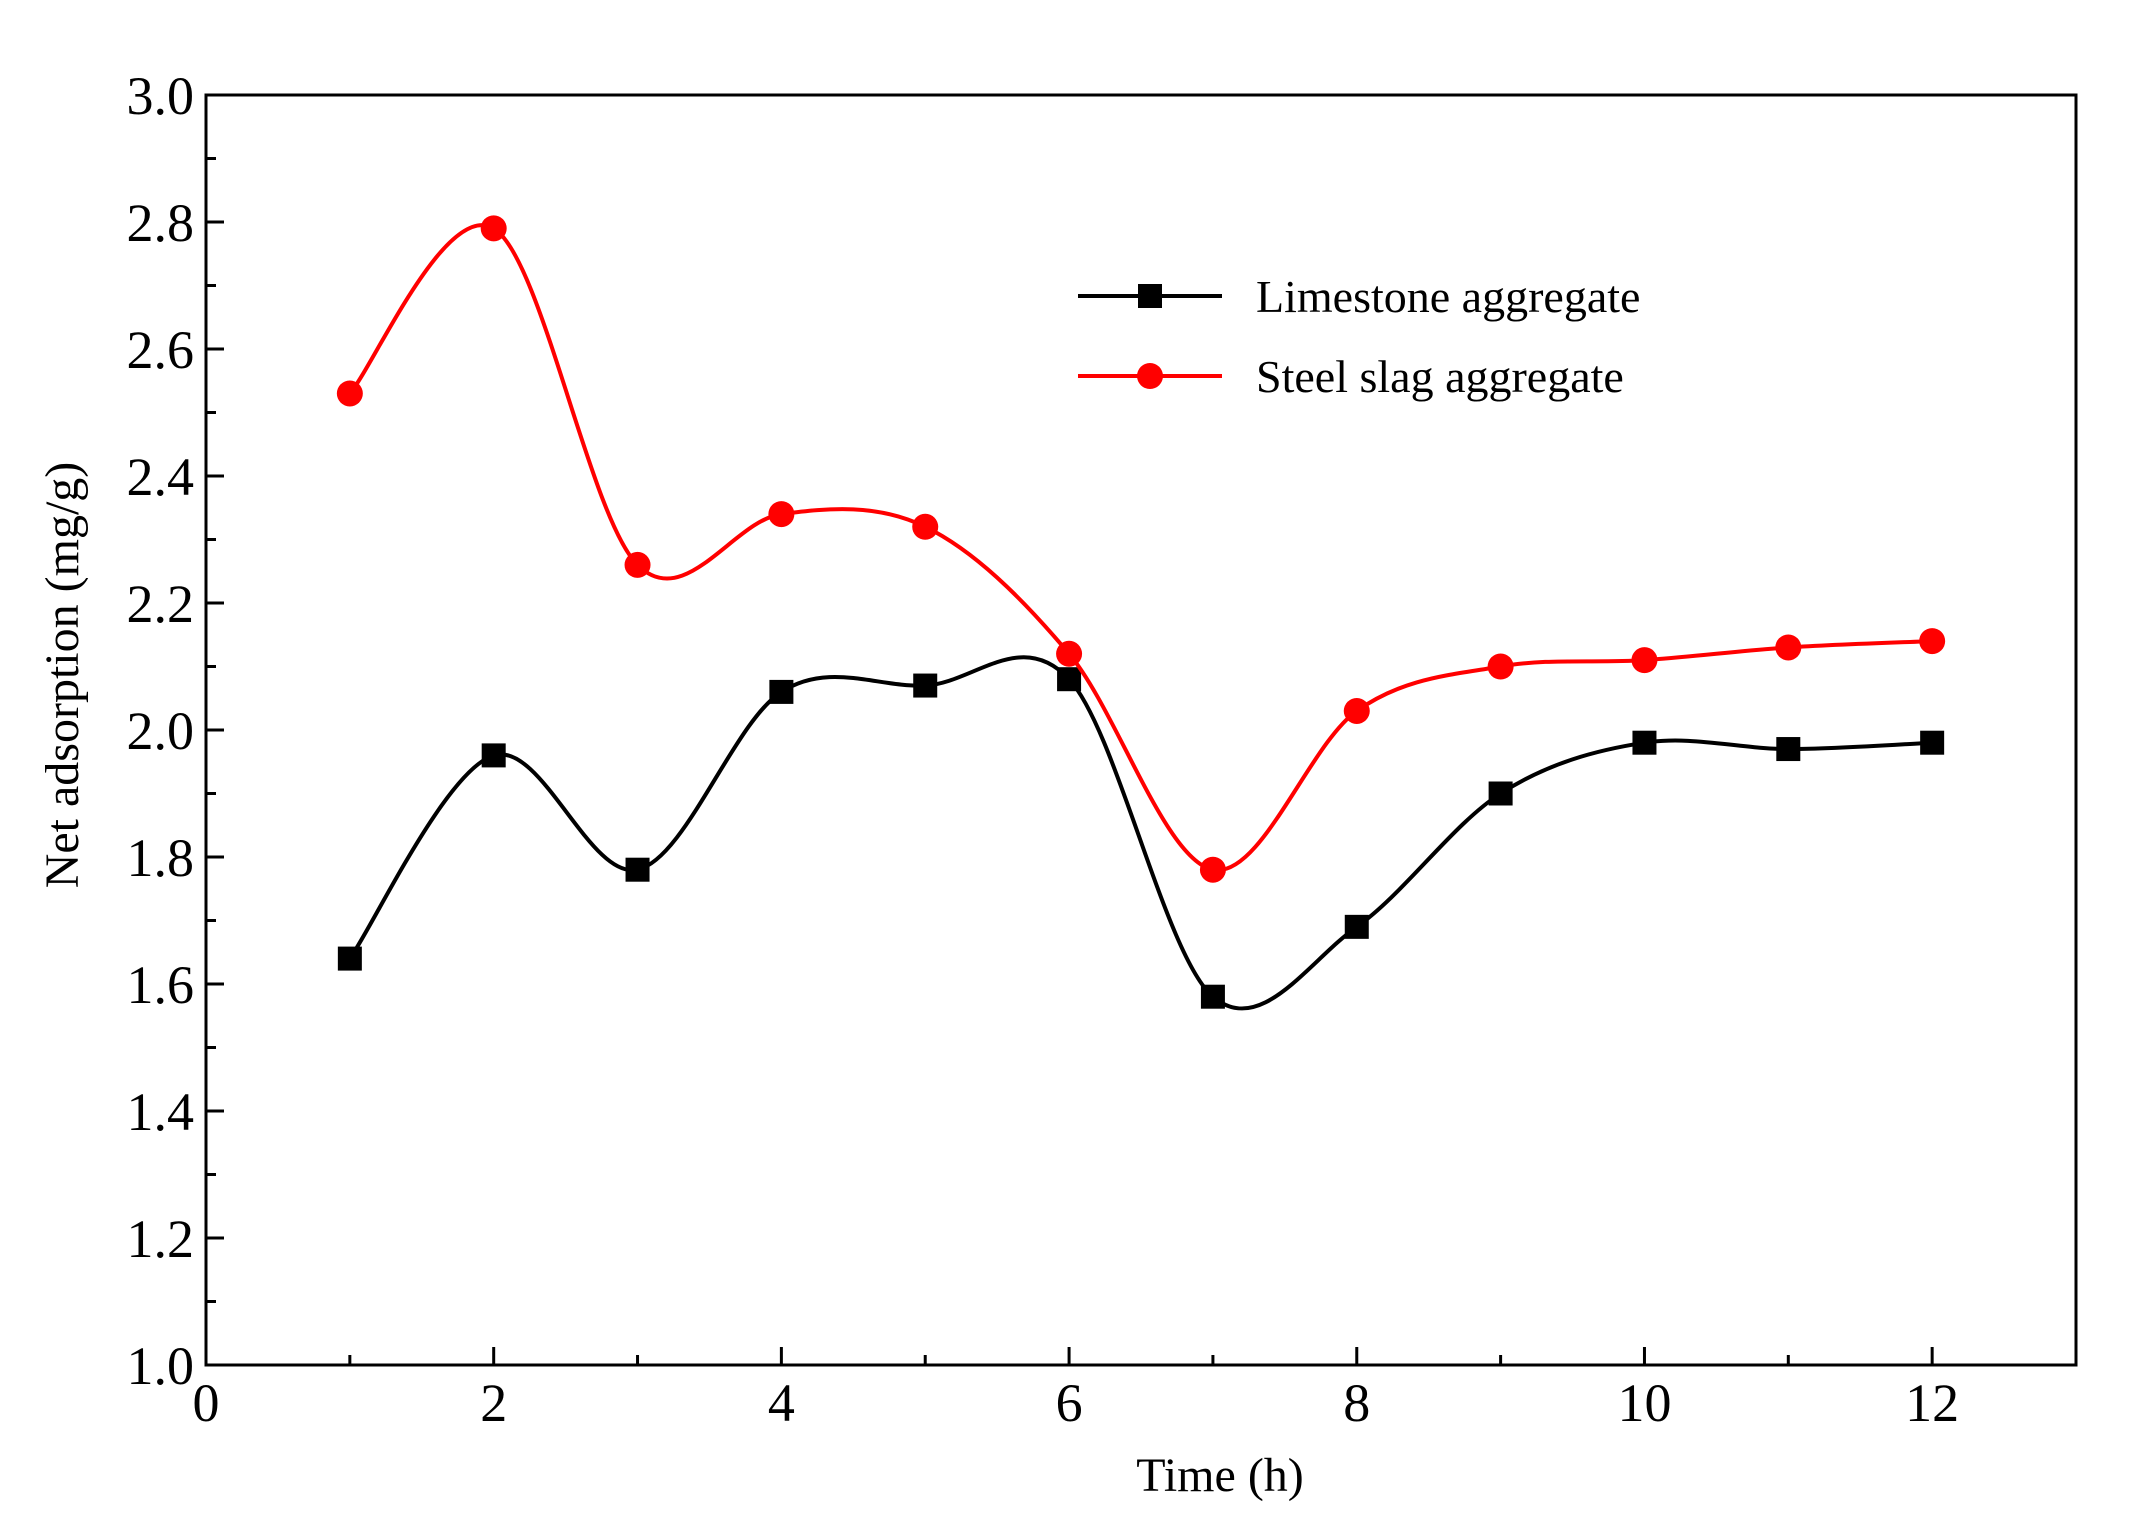 Image resolution: width=2142 pixels, height=1527 pixels. I want to click on legend-item: Limestone aggregate, so click(1359, 296).